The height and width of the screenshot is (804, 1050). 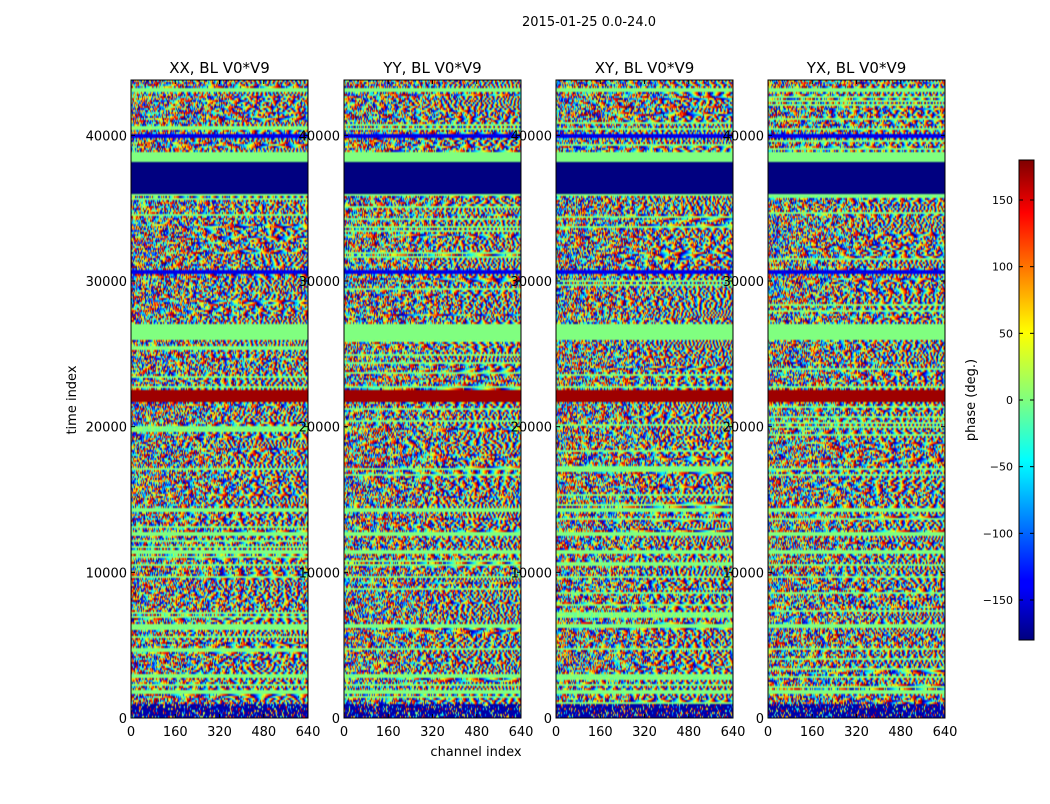 I want to click on heatmap-image-yx, so click(x=856, y=399).